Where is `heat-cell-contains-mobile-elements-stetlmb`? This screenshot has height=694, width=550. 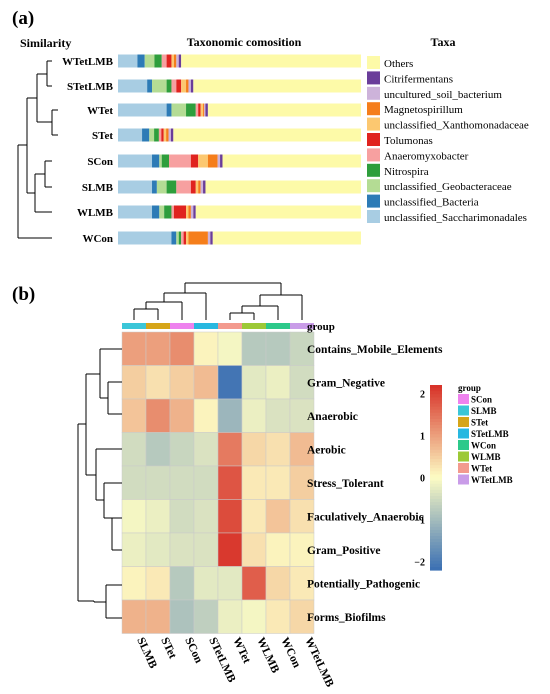 heat-cell-contains-mobile-elements-stetlmb is located at coordinates (206, 348).